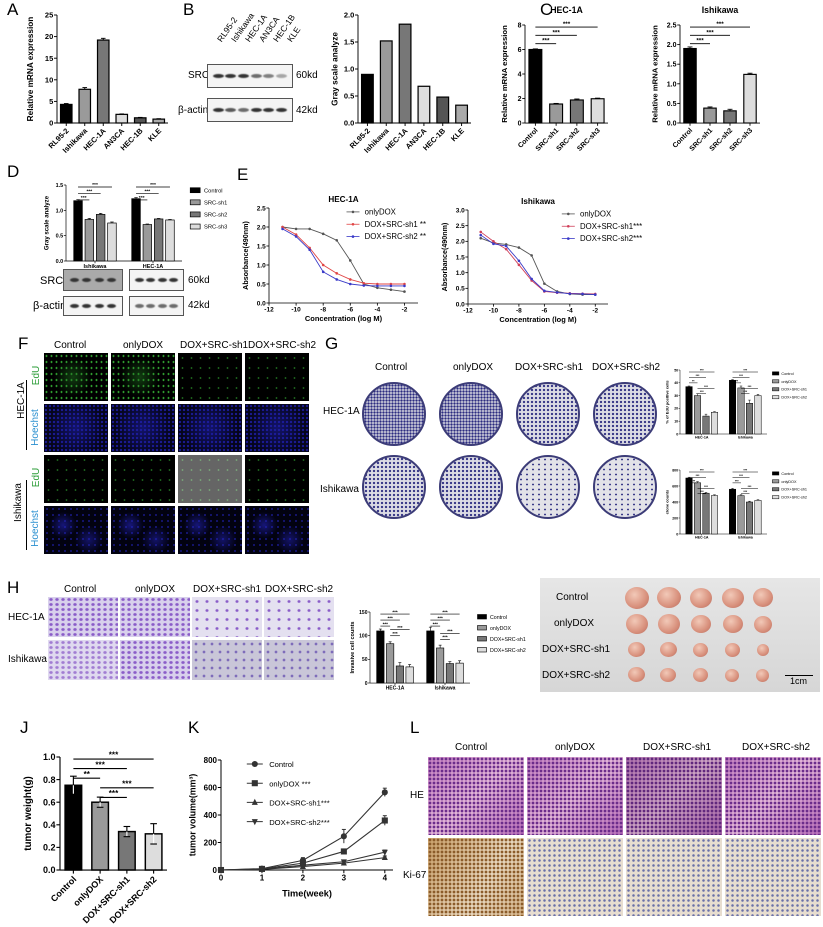 The image size is (823, 927). Describe the element at coordinates (26, 415) in the screenshot. I see `divider` at that location.